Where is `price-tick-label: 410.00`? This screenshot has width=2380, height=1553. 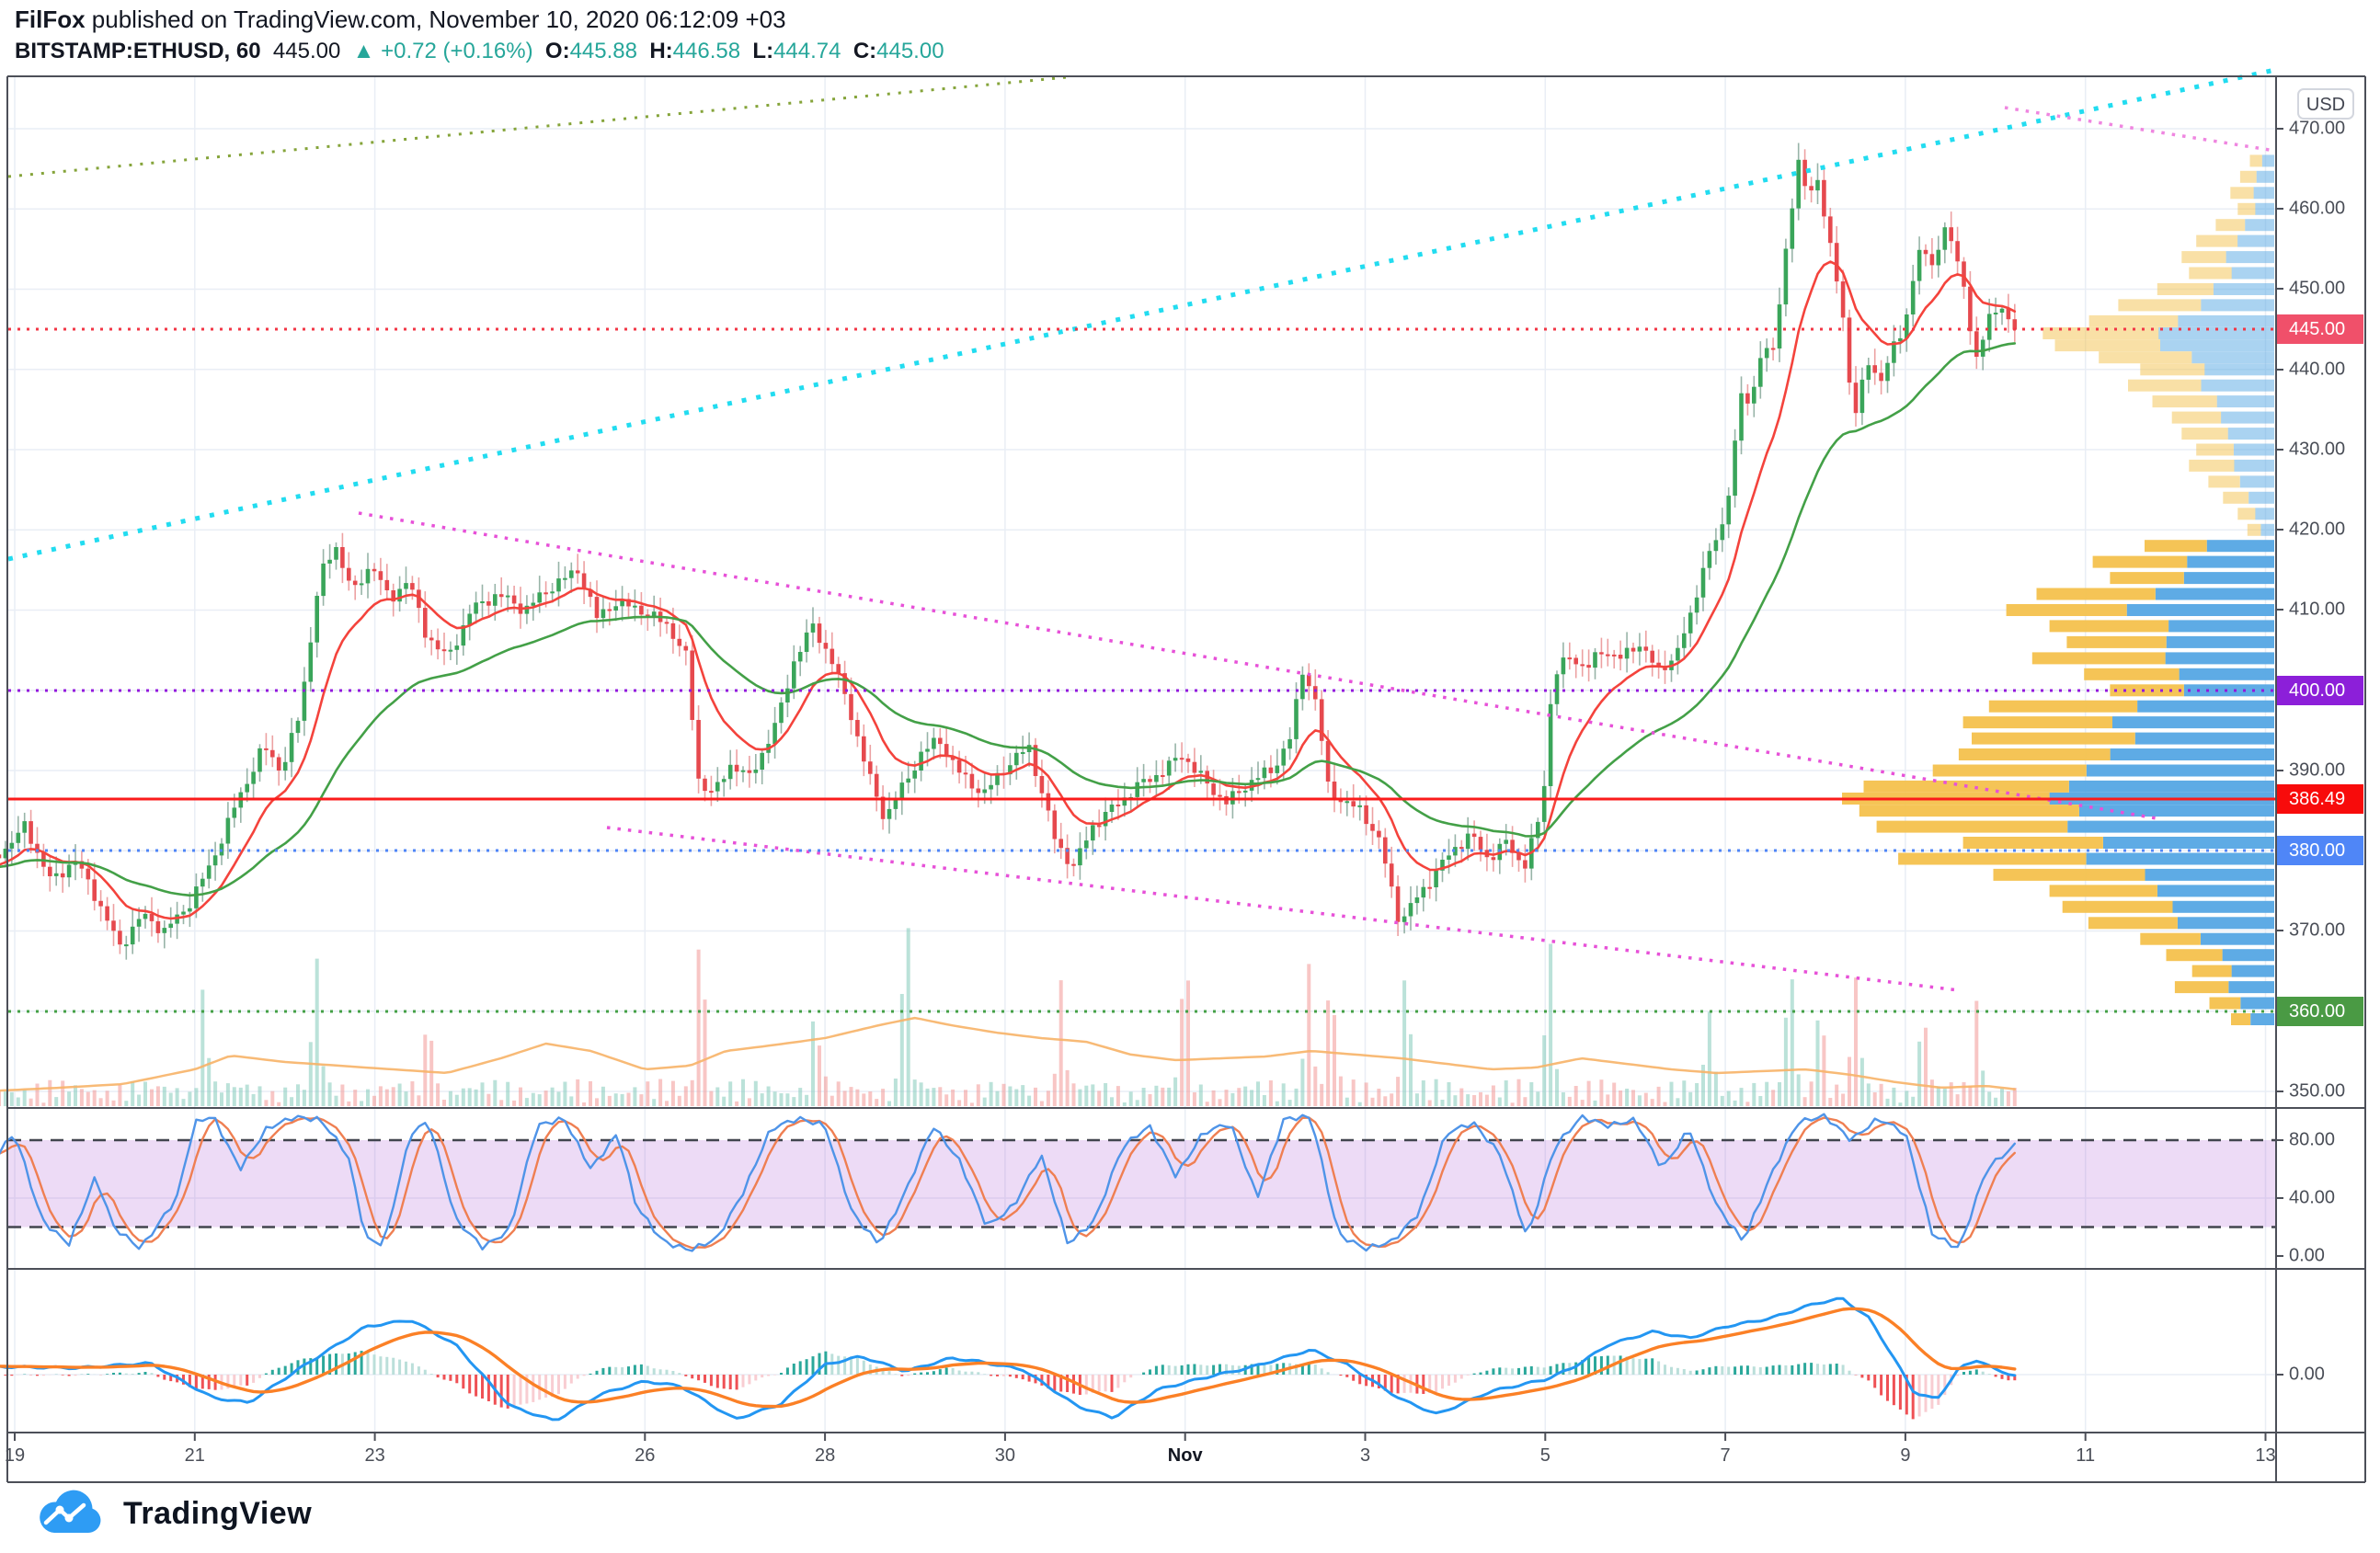 price-tick-label: 410.00 is located at coordinates (2317, 610).